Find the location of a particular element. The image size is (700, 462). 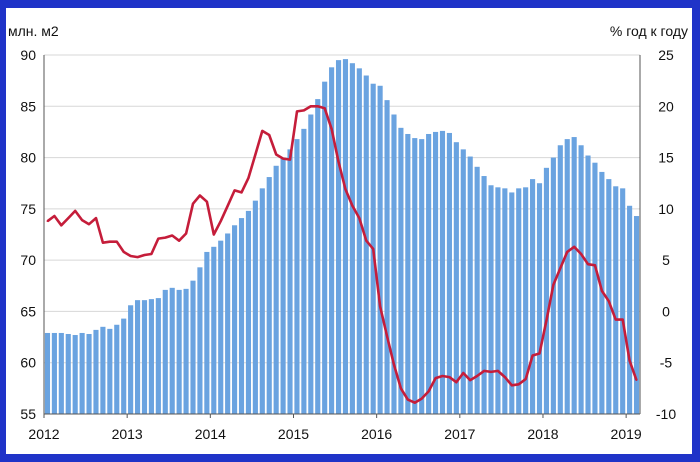

right-tick-label: 5 is located at coordinates (666, 260).